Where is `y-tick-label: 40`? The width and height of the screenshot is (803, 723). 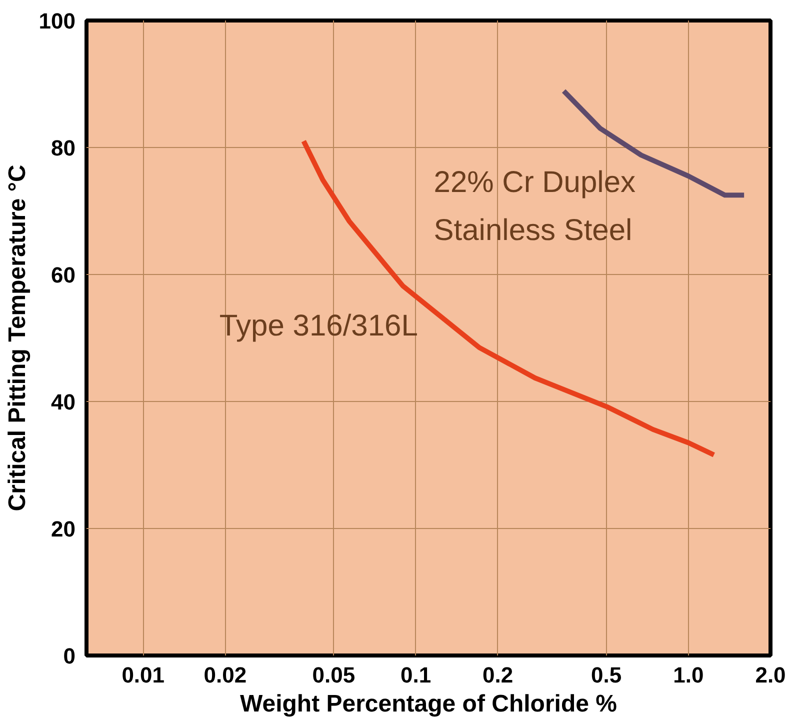 y-tick-label: 40 is located at coordinates (63, 402).